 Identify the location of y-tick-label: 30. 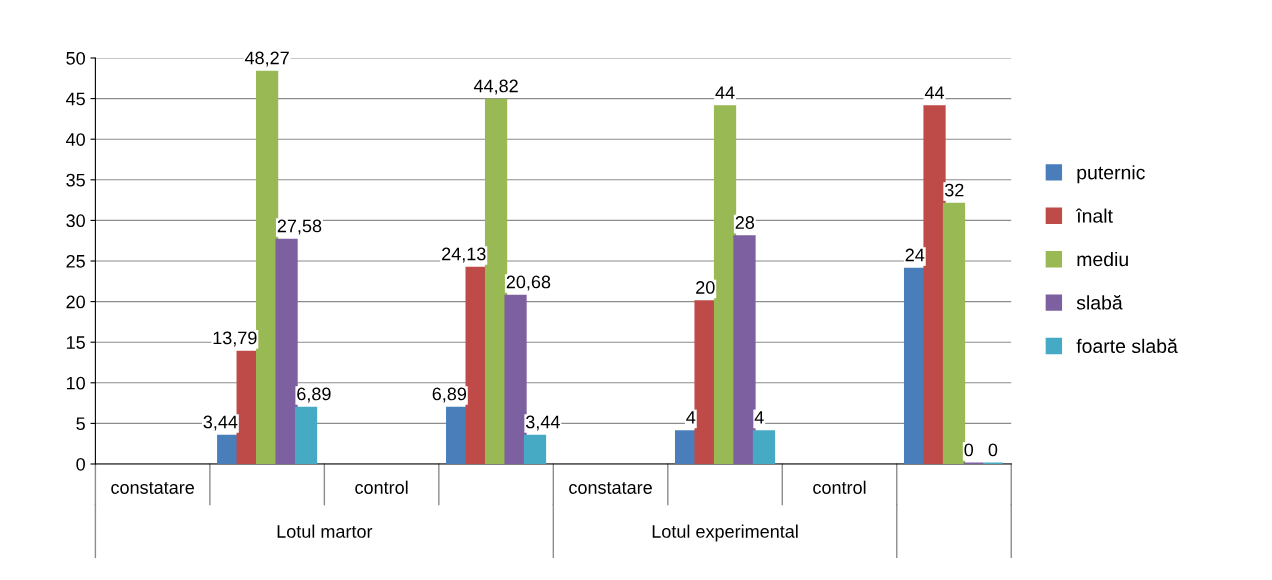
(75, 221).